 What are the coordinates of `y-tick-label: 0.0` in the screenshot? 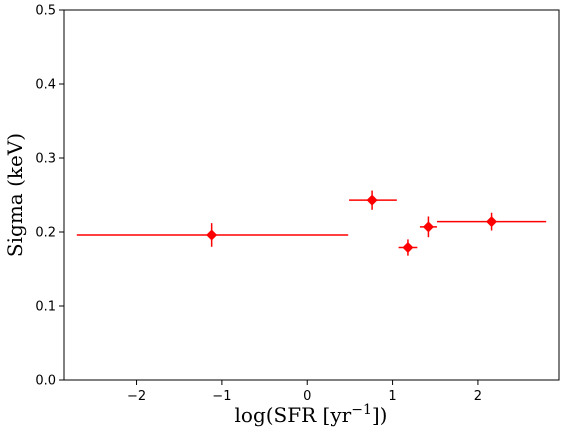 It's located at (45, 381).